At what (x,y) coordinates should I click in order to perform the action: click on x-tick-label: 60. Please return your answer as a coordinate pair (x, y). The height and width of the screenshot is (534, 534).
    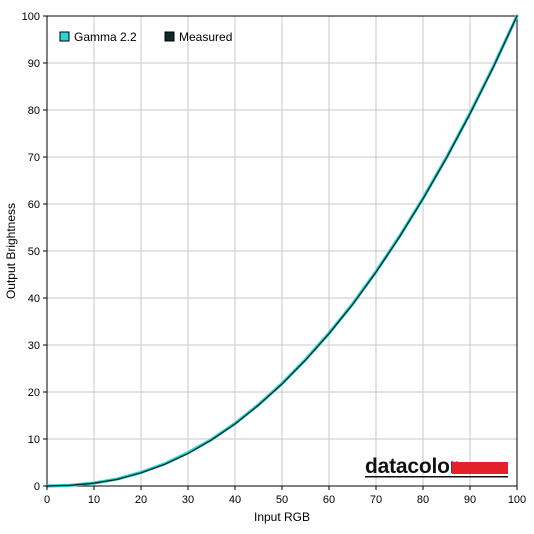
    Looking at the image, I should click on (329, 500).